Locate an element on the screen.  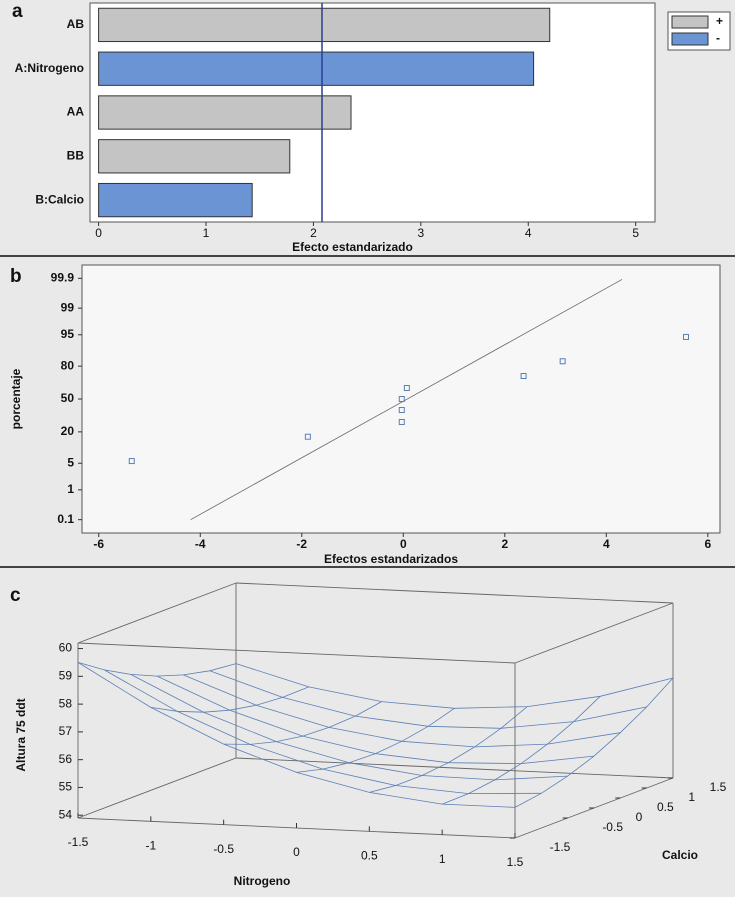
y-axis-label: porcentaje is located at coordinates (16, 398).